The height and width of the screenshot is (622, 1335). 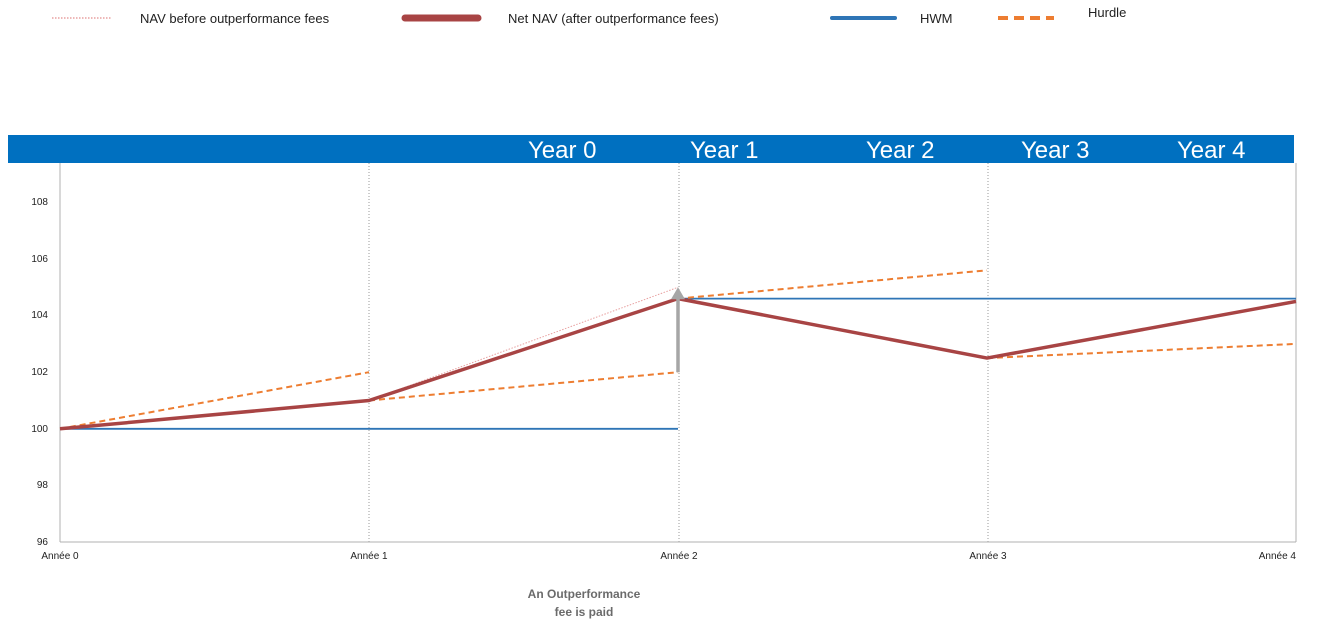 What do you see at coordinates (39, 202) in the screenshot?
I see `y-tick-label-108: 108` at bounding box center [39, 202].